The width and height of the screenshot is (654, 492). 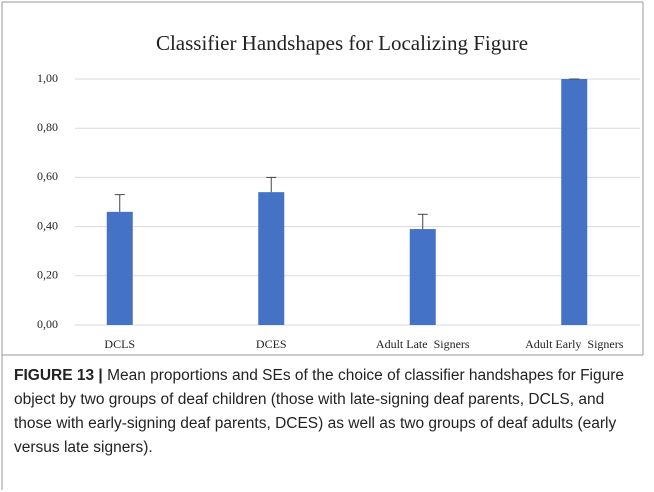 What do you see at coordinates (47, 127) in the screenshot?
I see `y-tick-label: 0,80` at bounding box center [47, 127].